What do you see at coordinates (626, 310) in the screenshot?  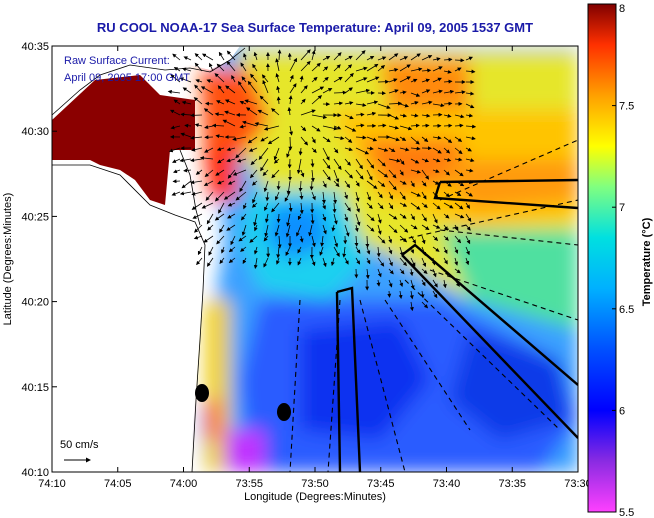 I see `colorbar-tick-label: 6.5` at bounding box center [626, 310].